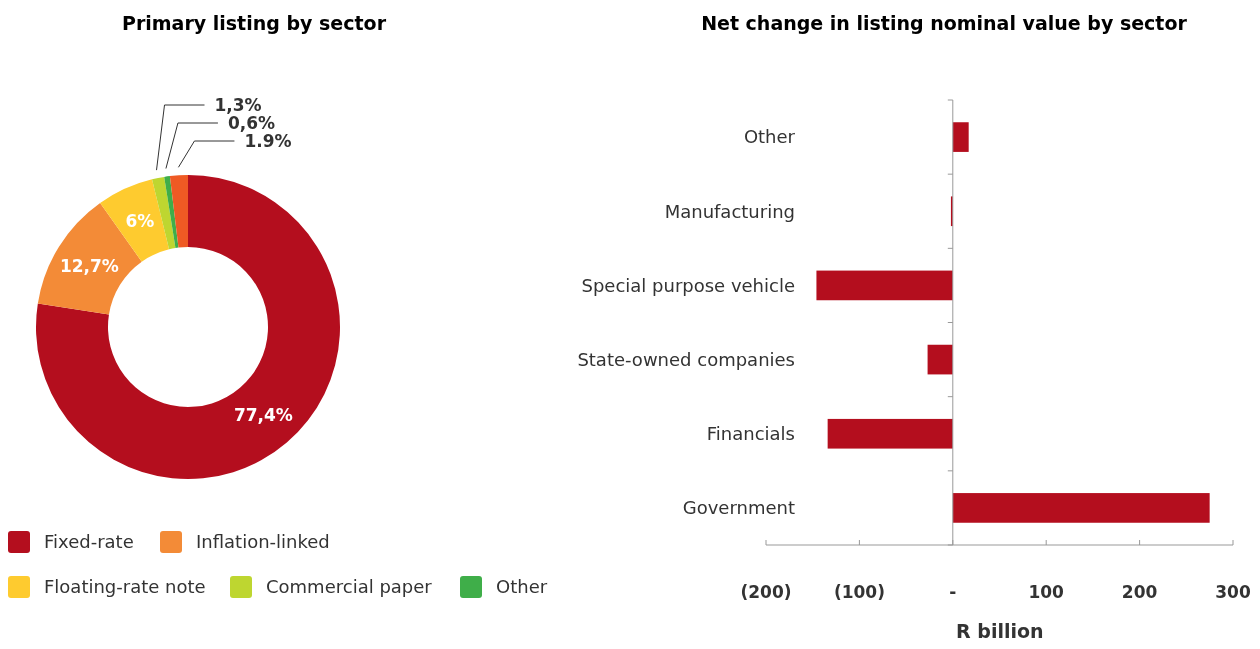 The height and width of the screenshot is (649, 1260). Describe the element at coordinates (263, 542) in the screenshot. I see `legend-label: Inflation-linked` at that location.